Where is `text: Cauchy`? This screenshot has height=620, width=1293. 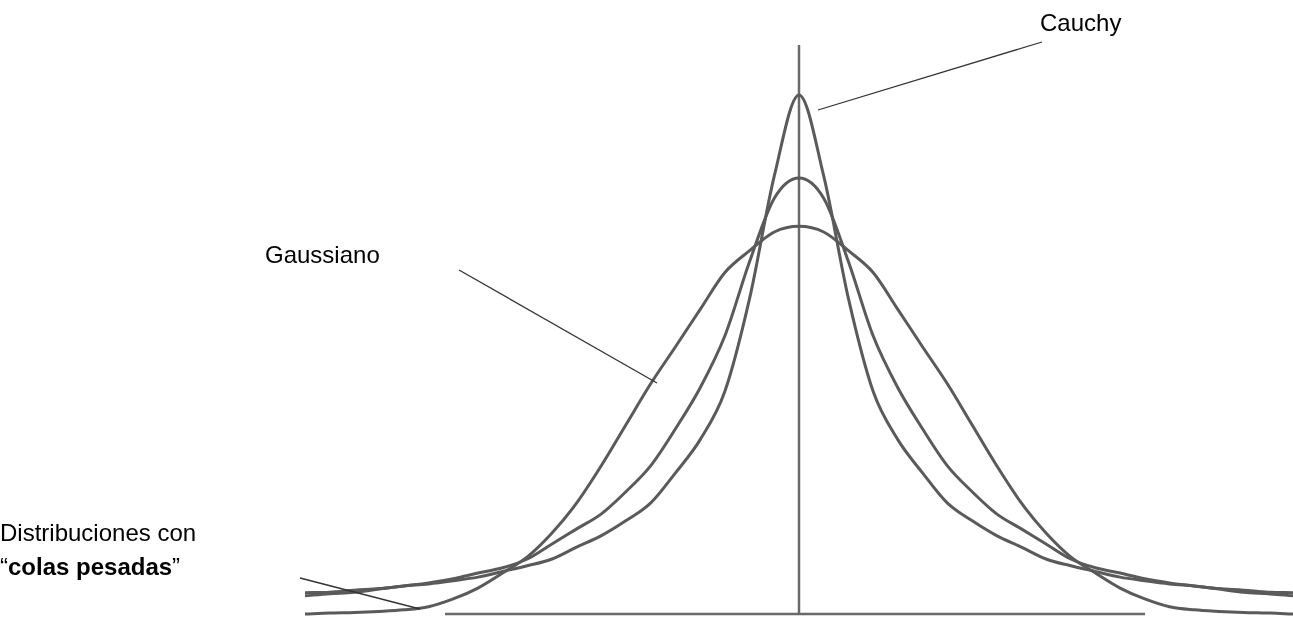 text: Cauchy is located at coordinates (1081, 23).